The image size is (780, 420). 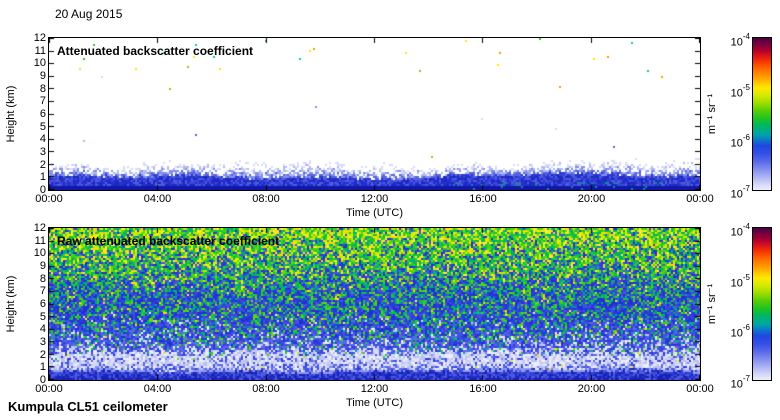 What do you see at coordinates (712, 304) in the screenshot?
I see `colorbar-unit-bottom: m⁻¹ sr⁻¹` at bounding box center [712, 304].